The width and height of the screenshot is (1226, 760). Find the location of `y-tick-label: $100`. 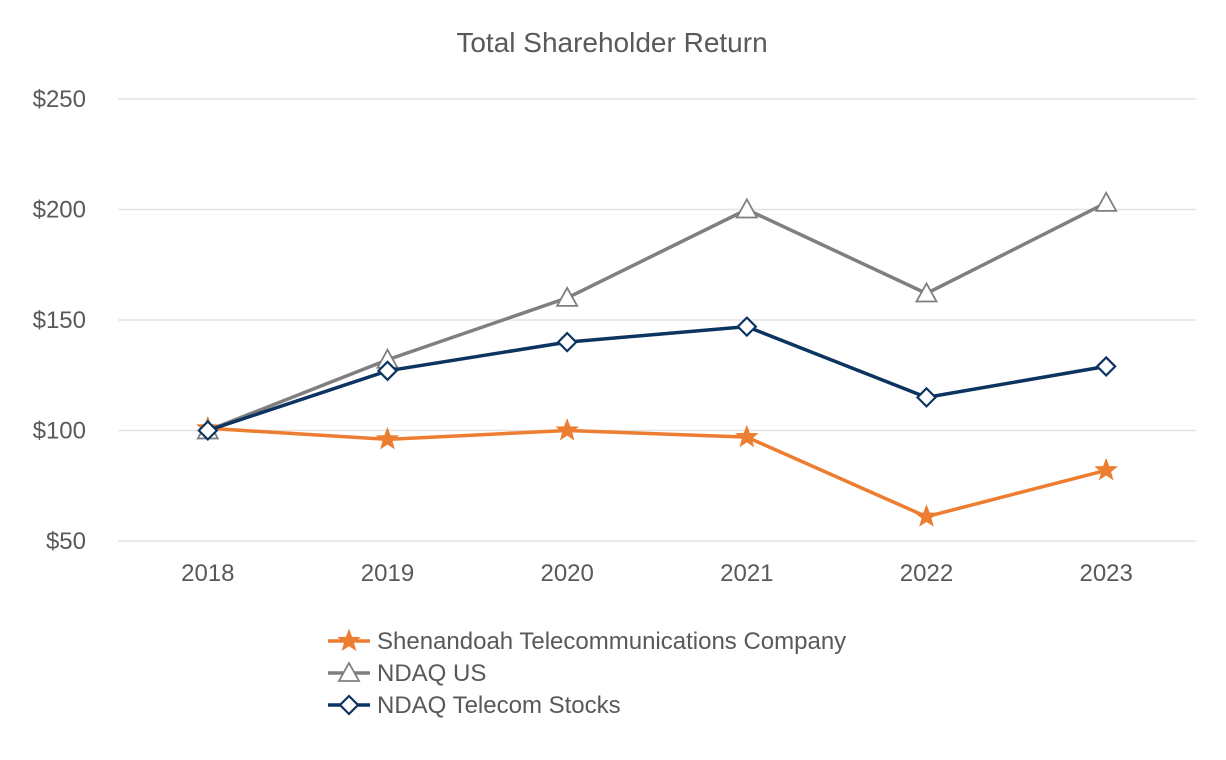

y-tick-label: $100 is located at coordinates (59, 431).